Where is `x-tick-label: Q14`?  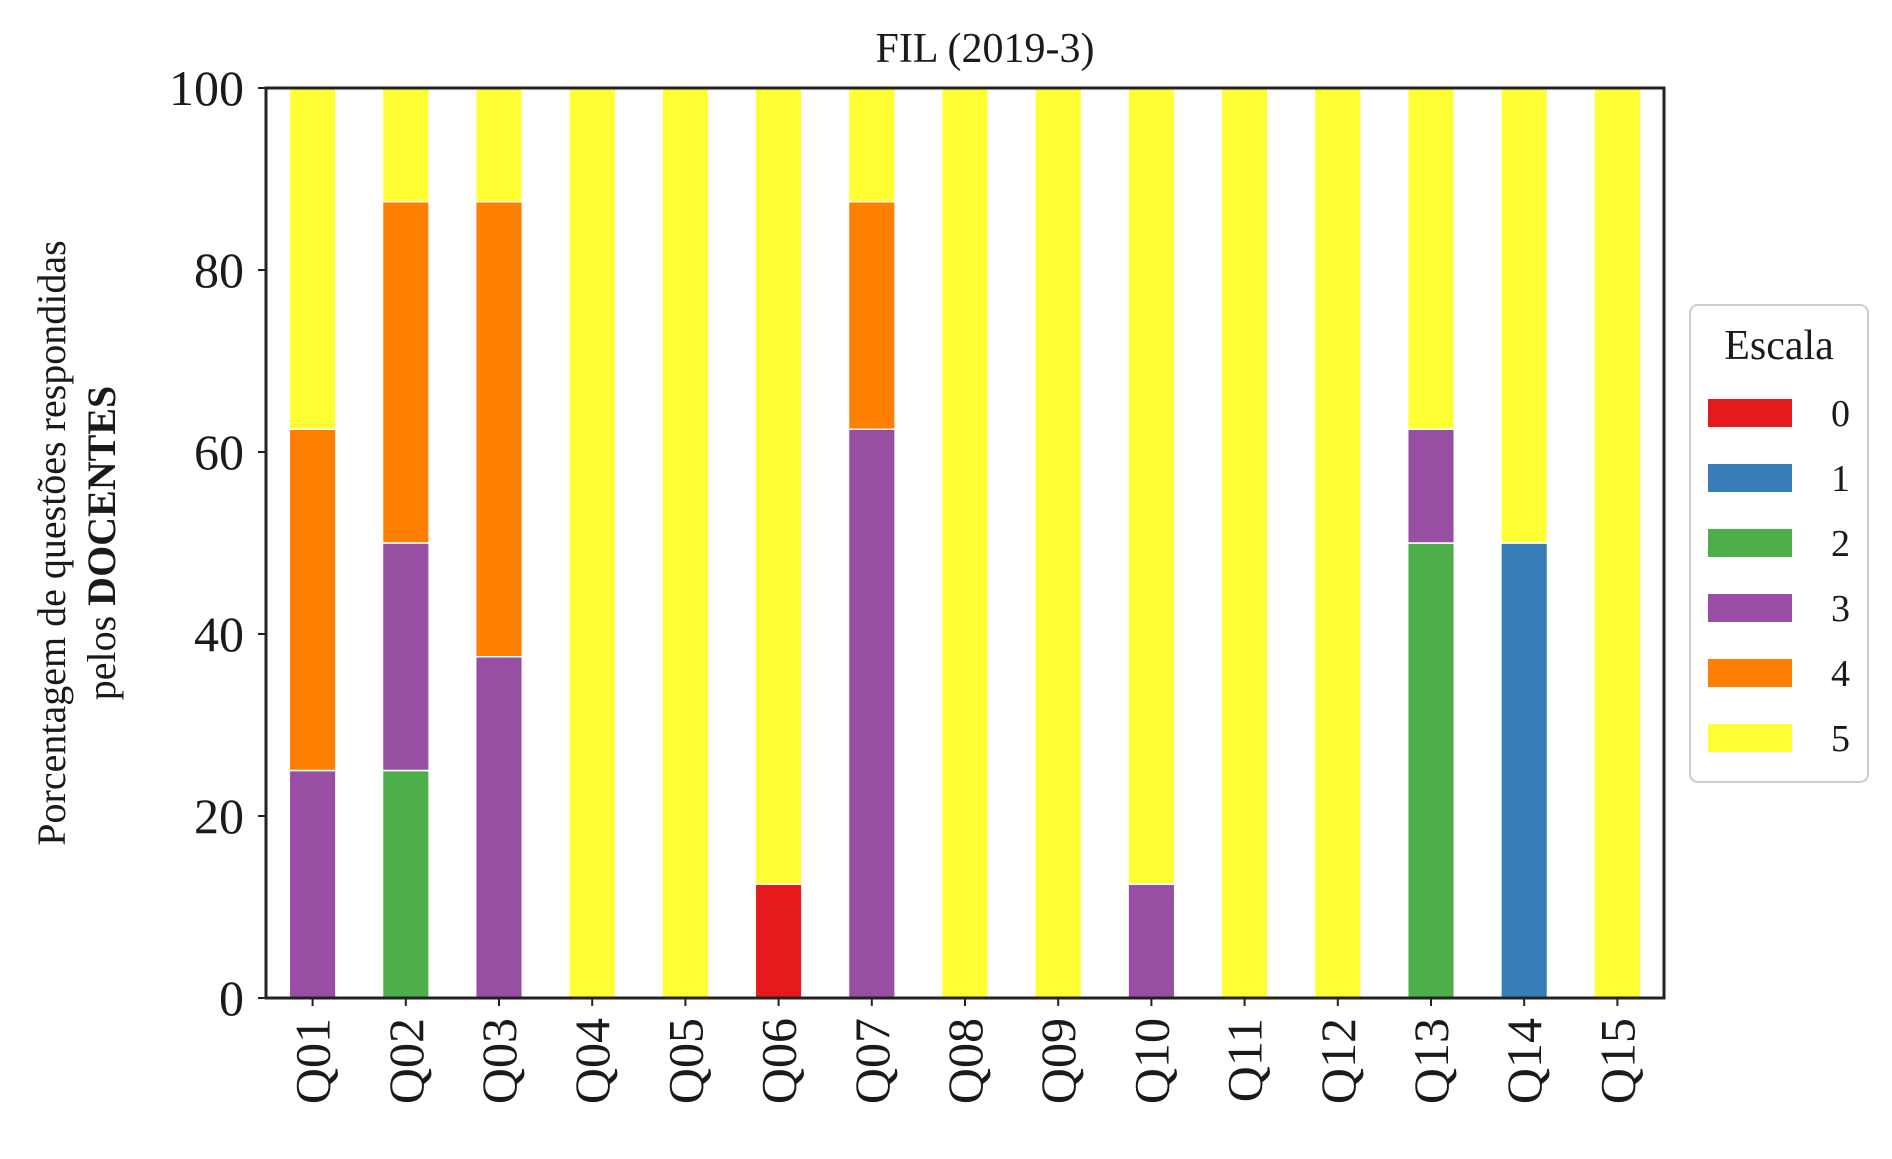
x-tick-label: Q14 is located at coordinates (1524, 1061).